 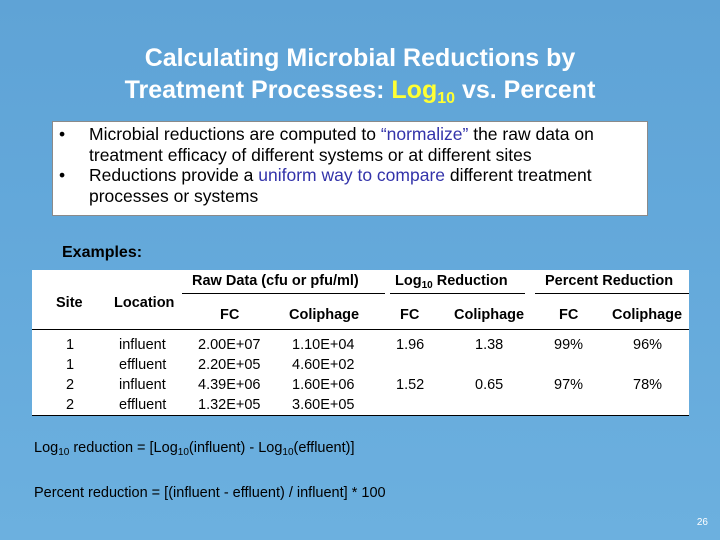 I want to click on cell-raw-fc: 4.39E+06, so click(x=229, y=385).